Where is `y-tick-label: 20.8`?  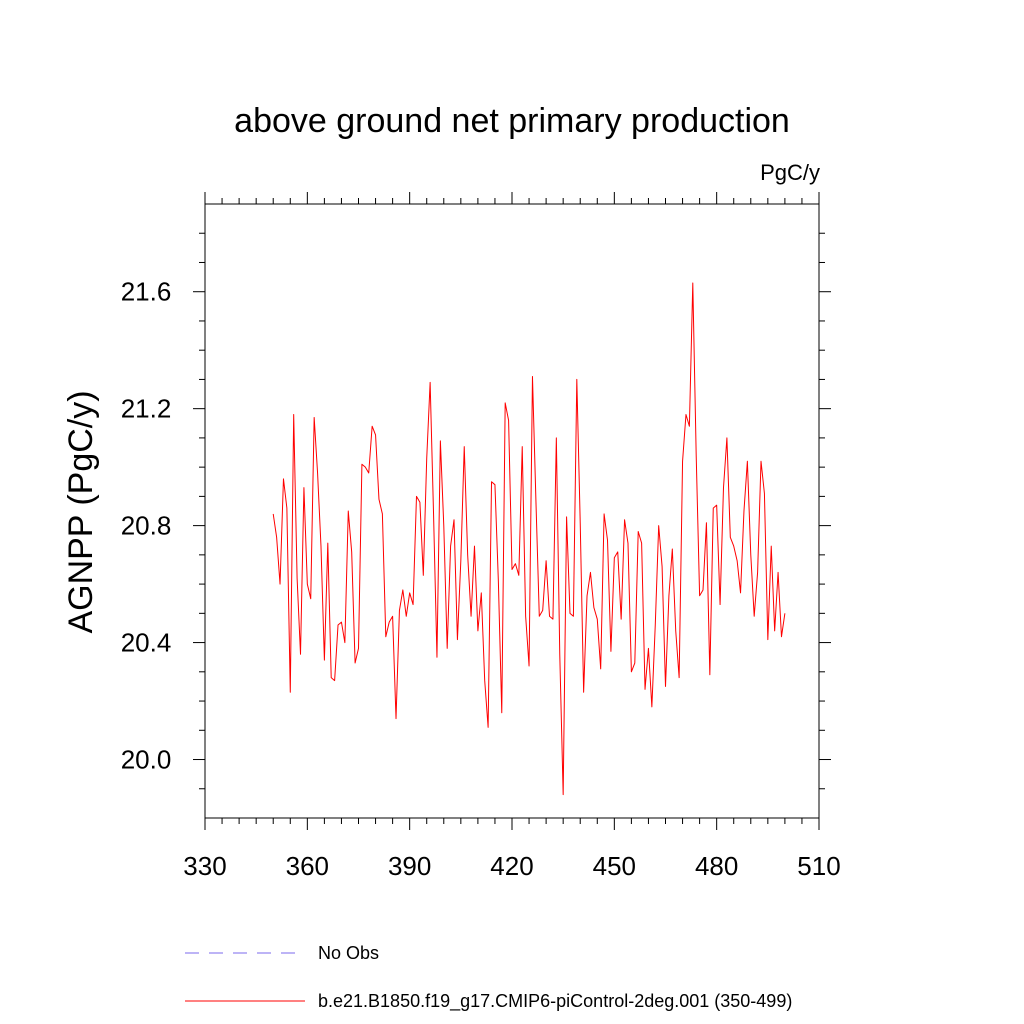
y-tick-label: 20.8 is located at coordinates (146, 526).